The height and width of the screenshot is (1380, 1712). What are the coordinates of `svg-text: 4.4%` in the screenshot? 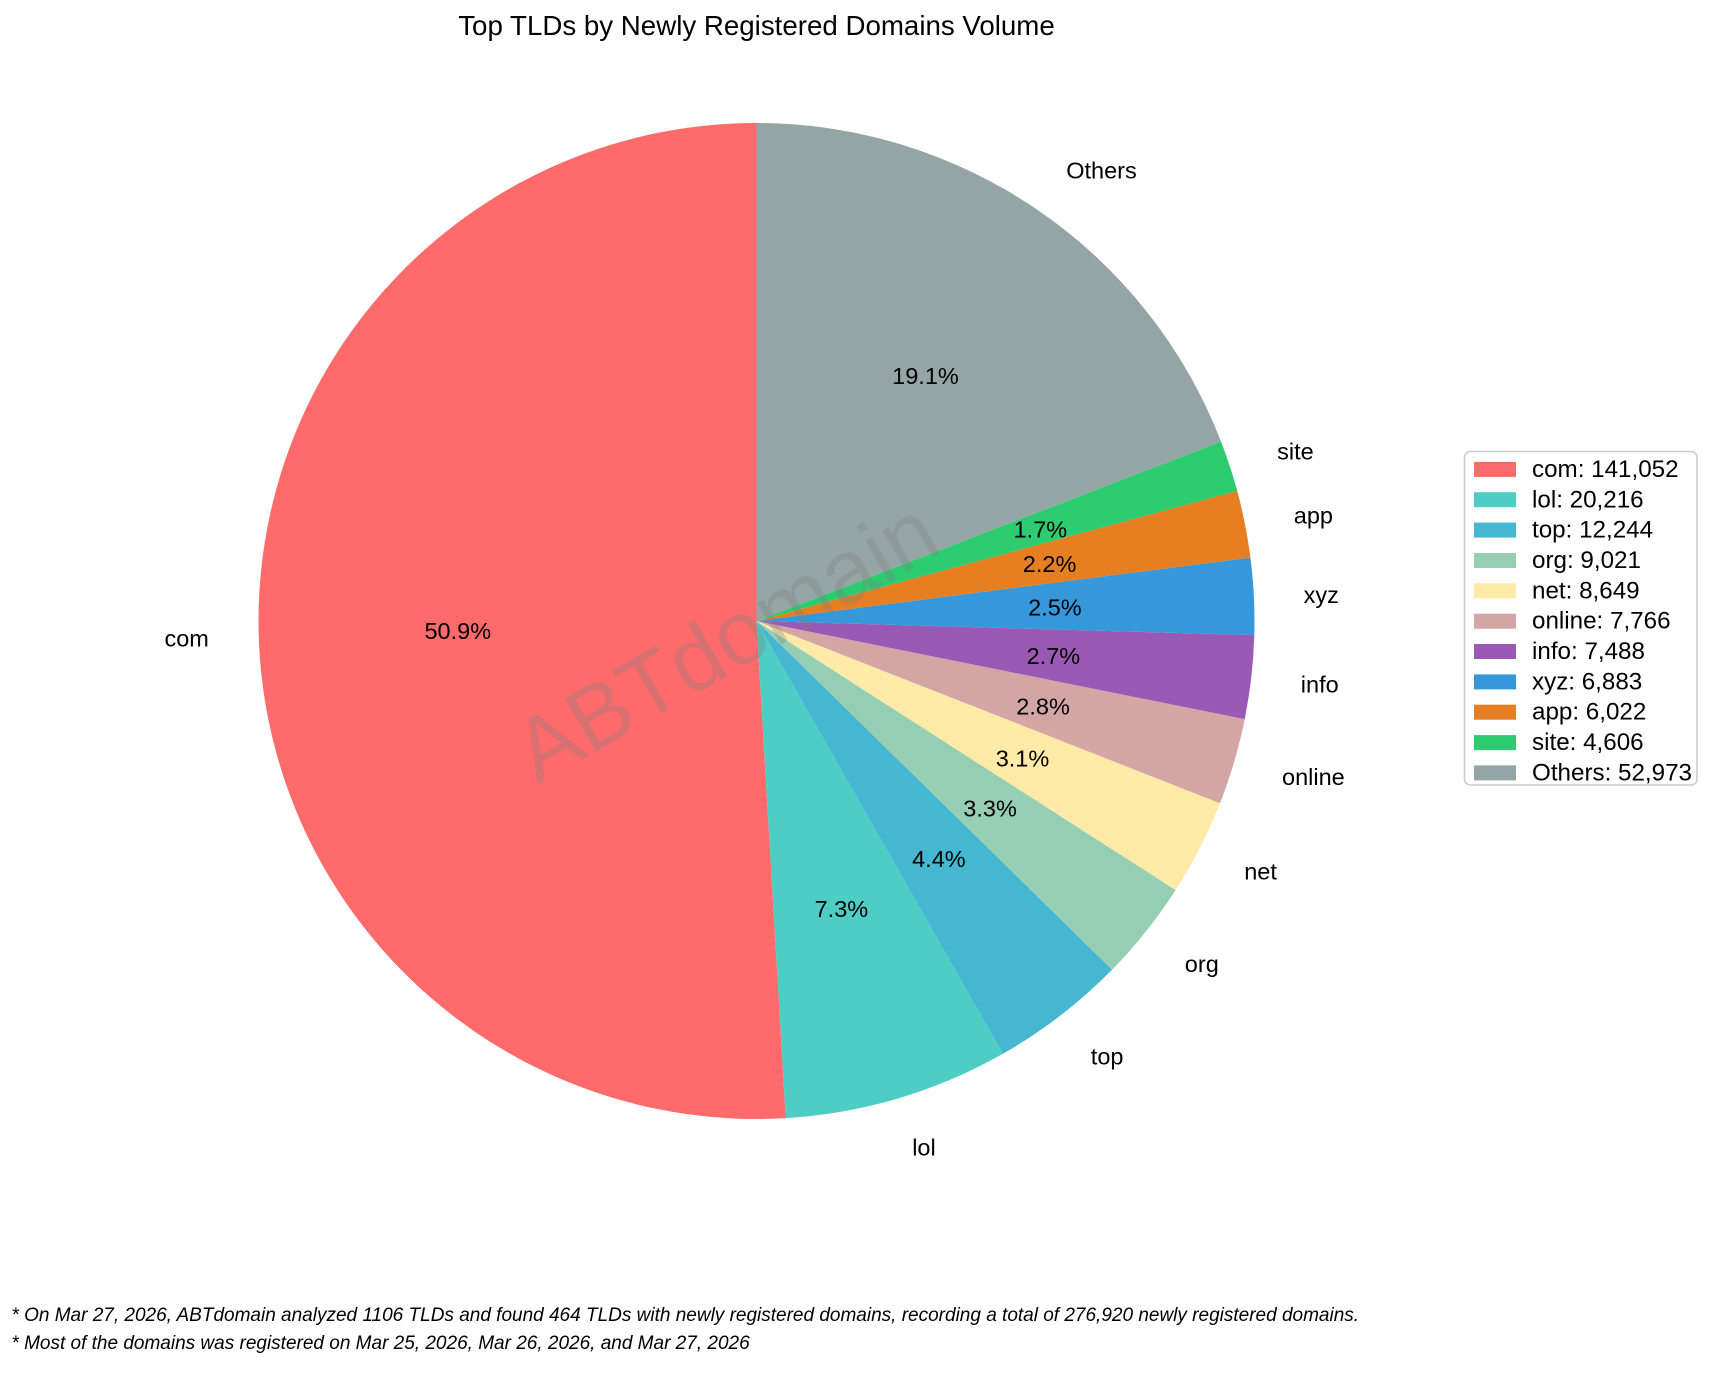 It's located at (939, 859).